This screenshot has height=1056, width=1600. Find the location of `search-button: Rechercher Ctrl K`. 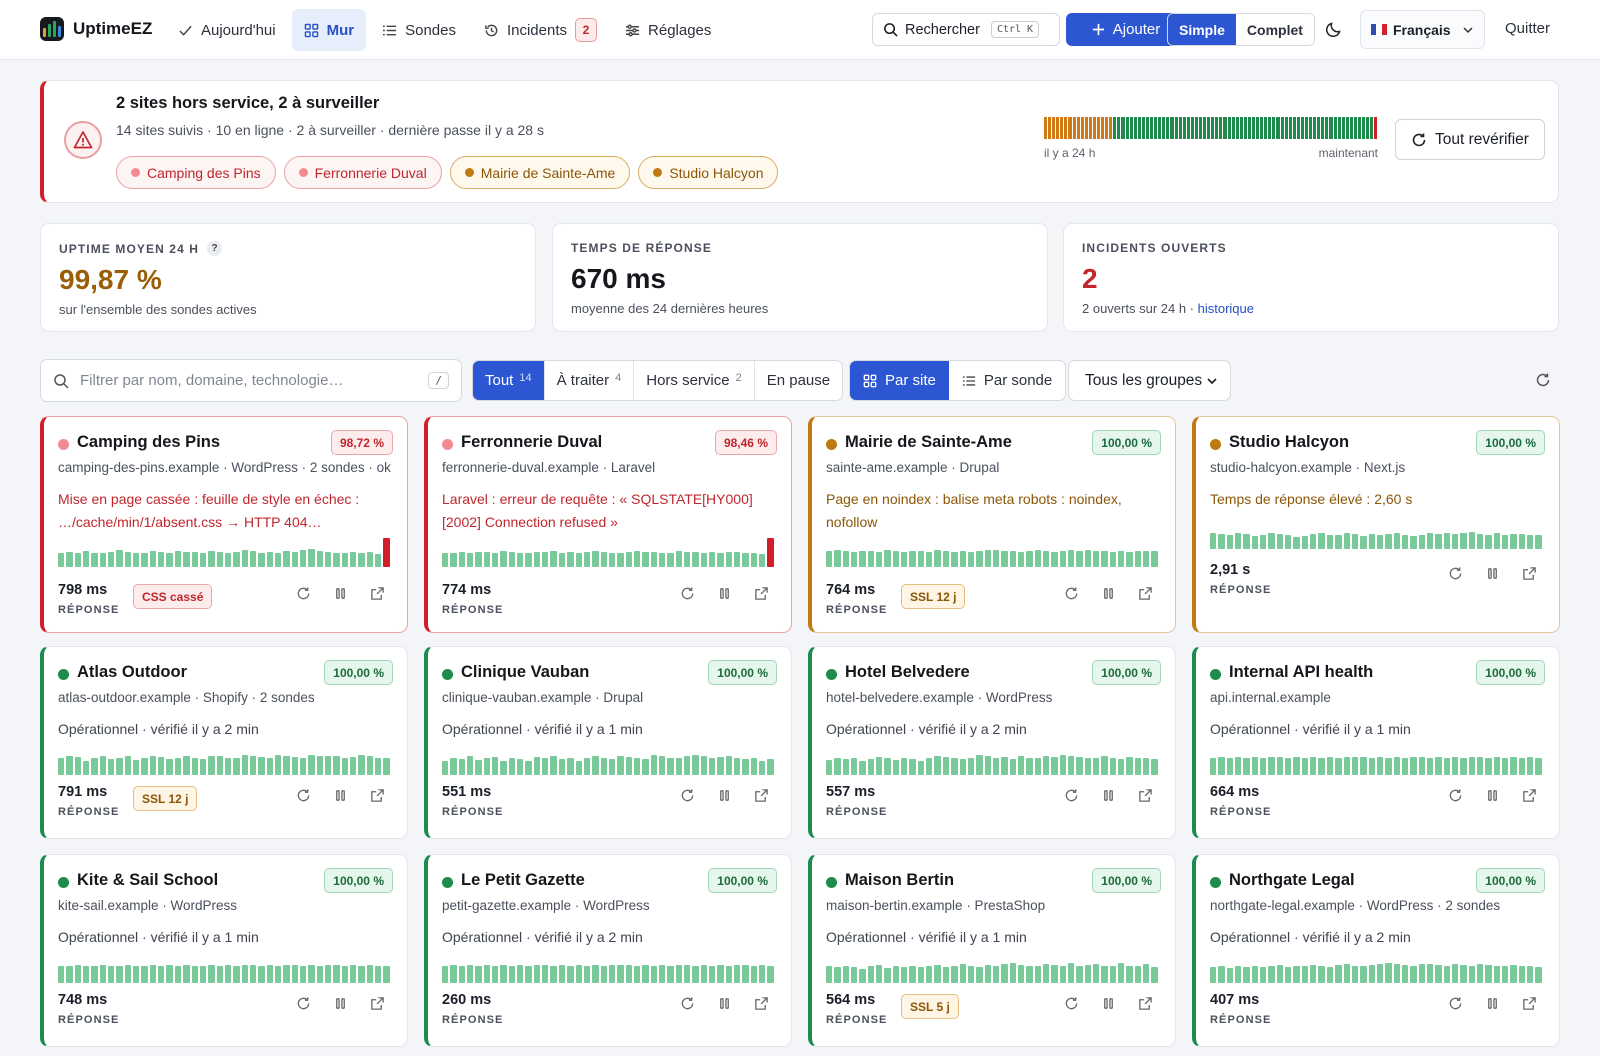

search-button: Rechercher Ctrl K is located at coordinates (966, 29).